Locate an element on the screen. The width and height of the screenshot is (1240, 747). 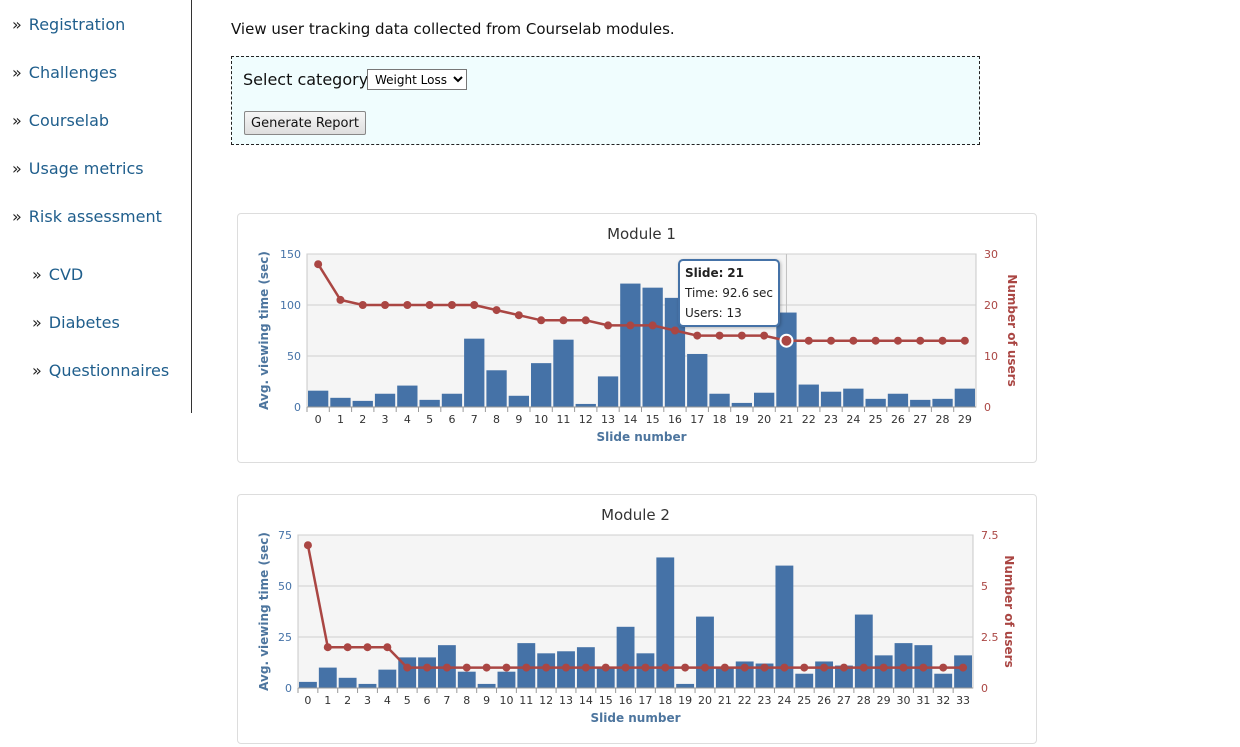
chart-title: Module 1 is located at coordinates (641, 234).